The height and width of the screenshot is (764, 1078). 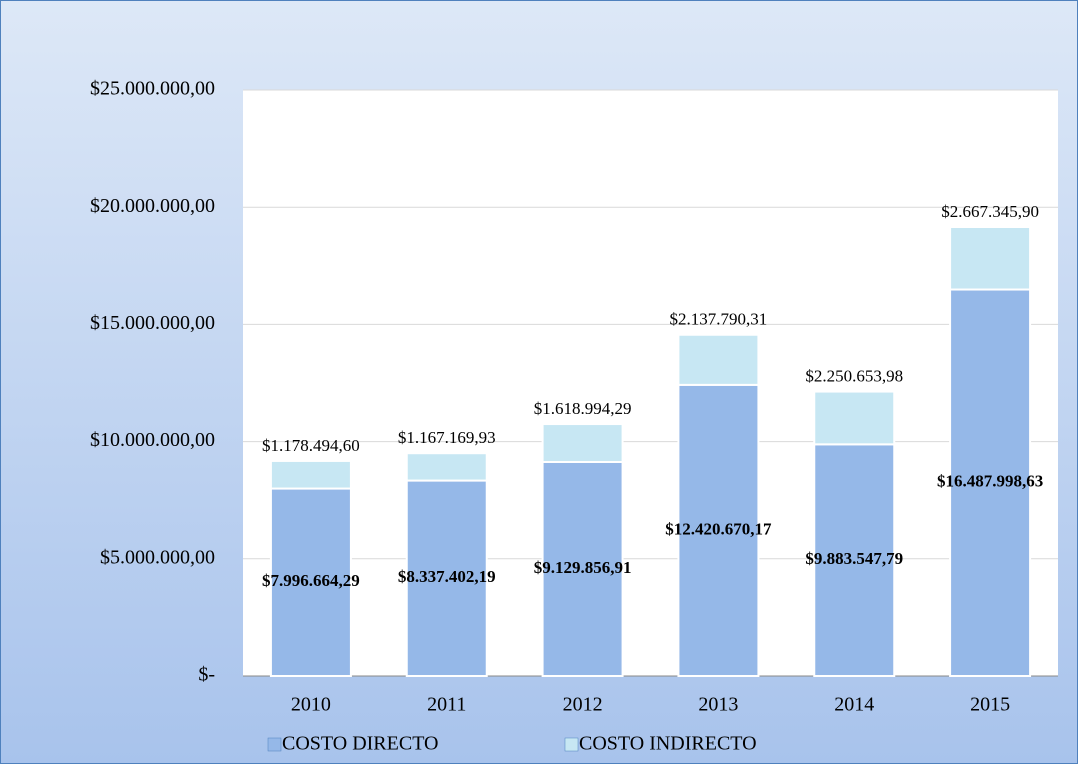 What do you see at coordinates (311, 705) in the screenshot?
I see `x-tick-label: 2010` at bounding box center [311, 705].